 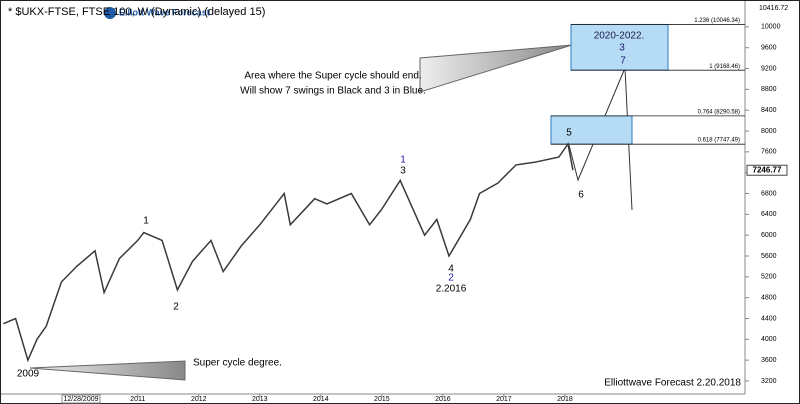 I want to click on logo-icon, so click(x=110, y=13).